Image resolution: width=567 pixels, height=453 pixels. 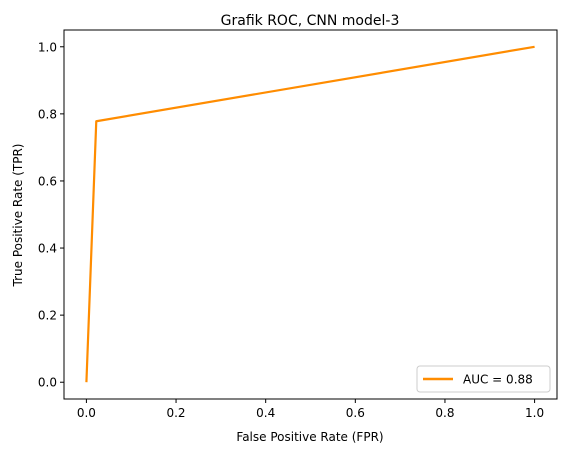 I want to click on y-axis-label: True Positive Rate (TPR), so click(x=18, y=216).